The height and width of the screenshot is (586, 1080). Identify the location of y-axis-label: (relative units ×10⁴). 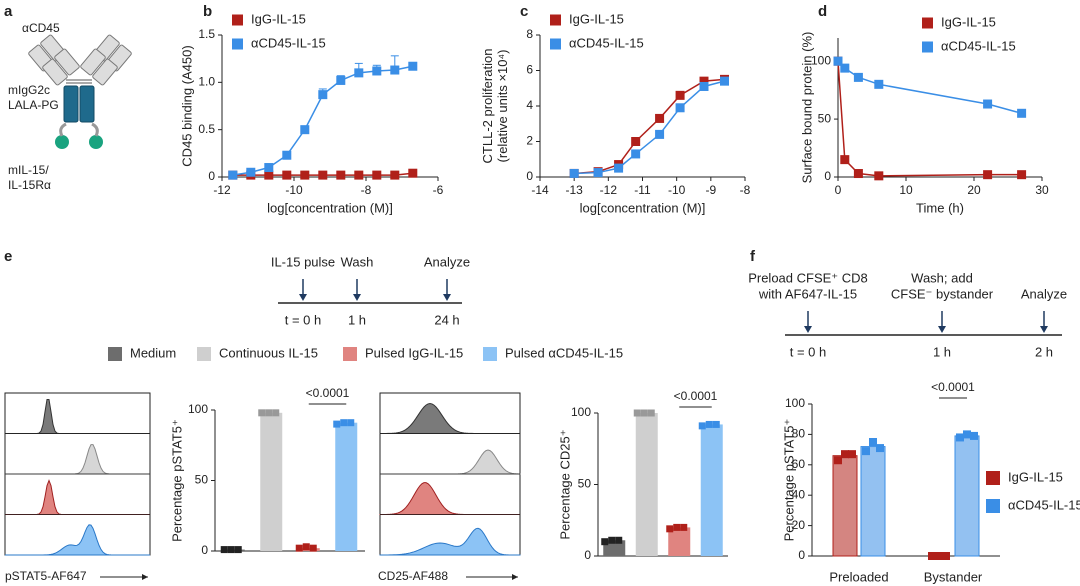
(502, 106).